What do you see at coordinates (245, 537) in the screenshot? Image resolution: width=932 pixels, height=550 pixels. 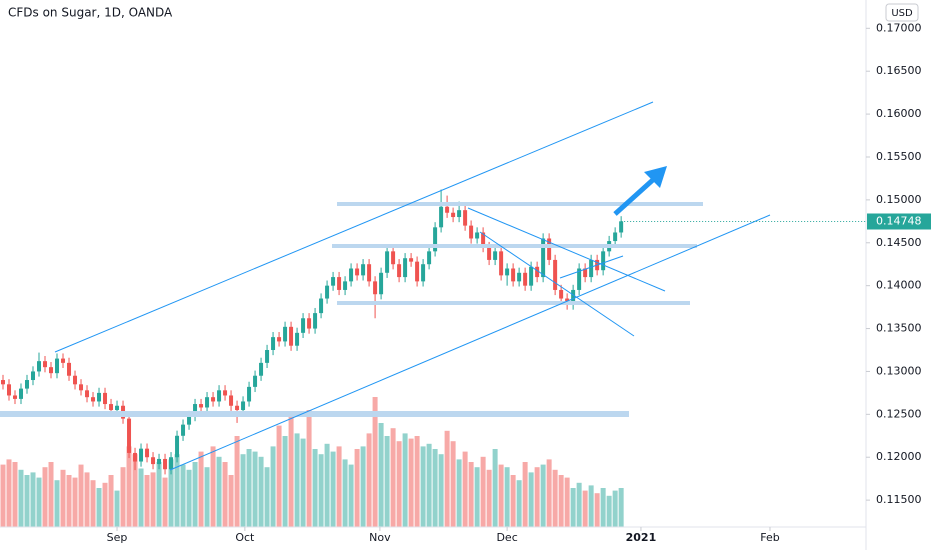 I see `x-tick-label: Oct` at bounding box center [245, 537].